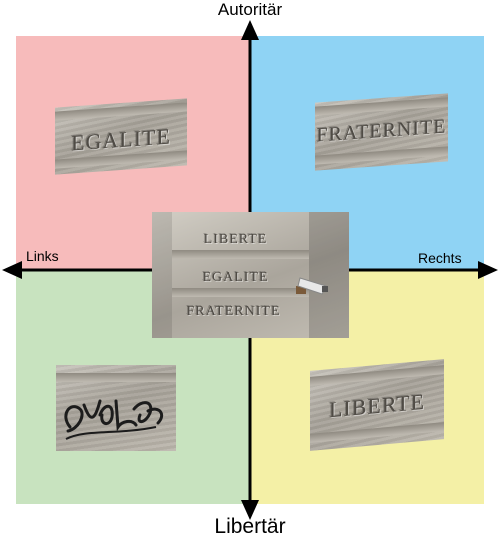 Image resolution: width=500 pixels, height=544 pixels. I want to click on photo-fraternite: FRATERNITE, so click(381, 132).